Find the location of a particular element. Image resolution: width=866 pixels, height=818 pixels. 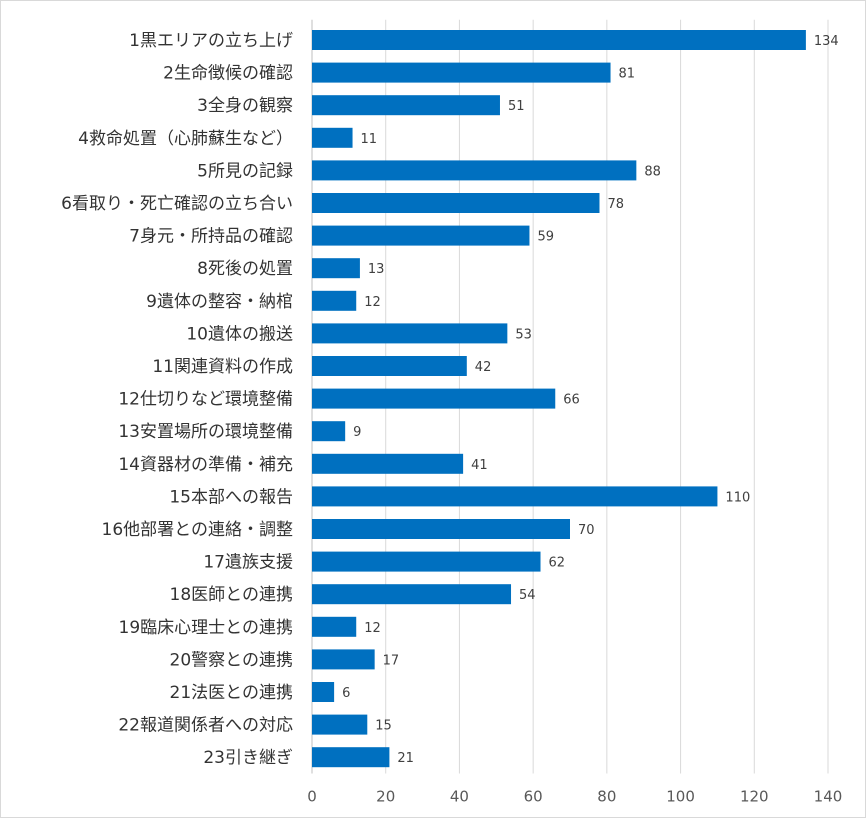

category-label: 12仕切りなど環境整備 is located at coordinates (205, 400).